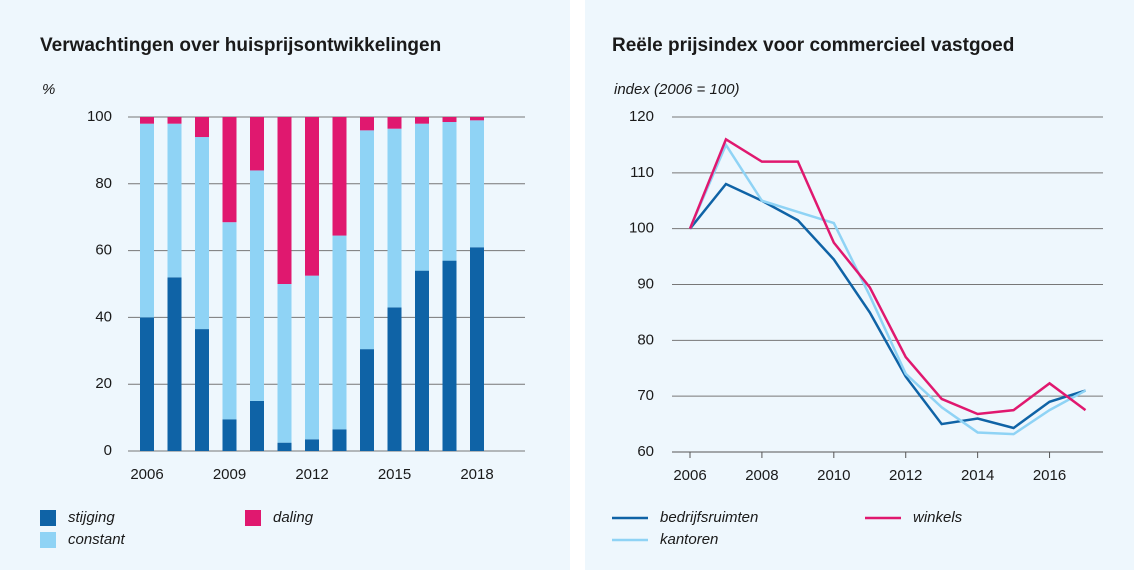  Describe the element at coordinates (938, 517) in the screenshot. I see `legend-label: winkels` at that location.